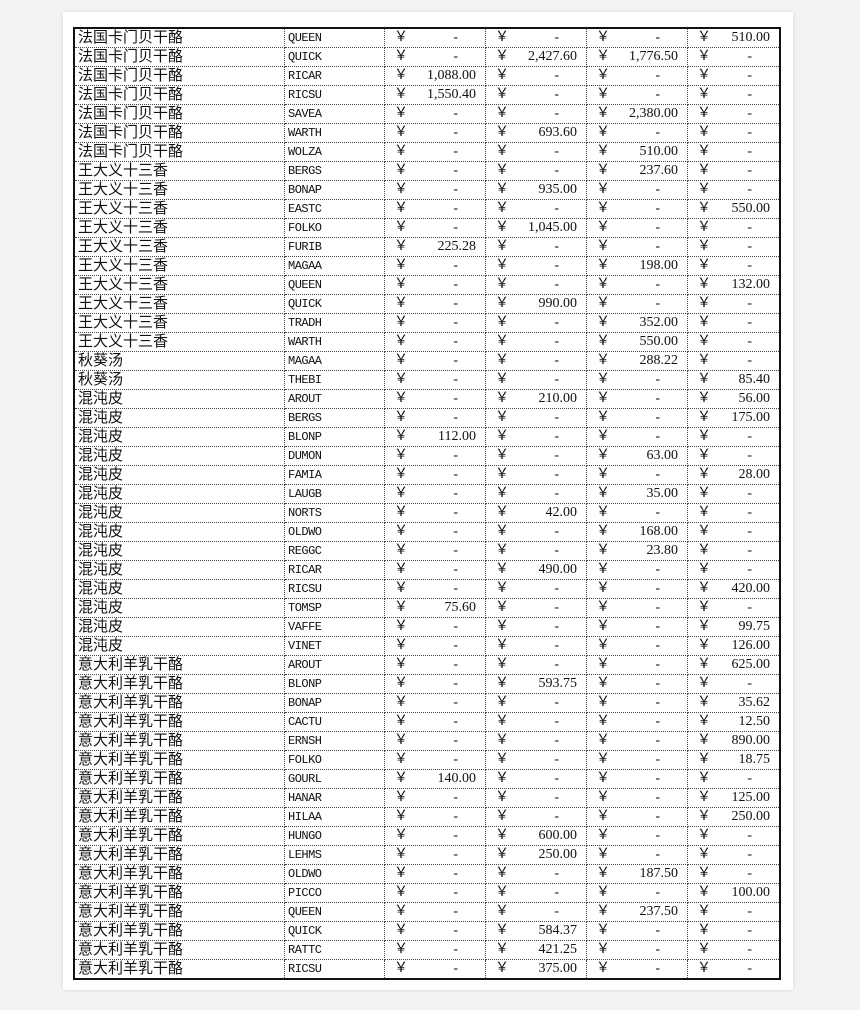 This screenshot has height=1010, width=860. What do you see at coordinates (427, 760) in the screenshot?
I see `table-row: 意大利羊乳干酪 FOLKO ￥ - ￥ - ￥ - ￥ 18.75` at bounding box center [427, 760].